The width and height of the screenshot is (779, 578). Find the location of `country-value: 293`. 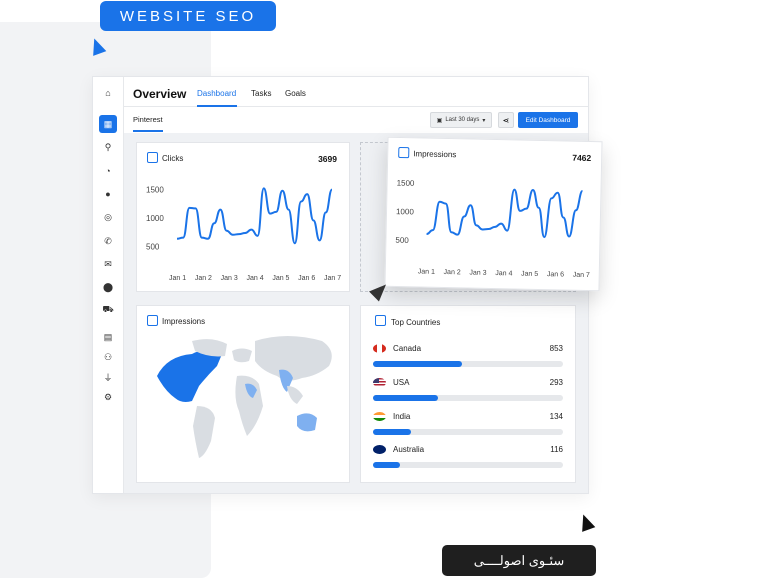

country-value: 293 is located at coordinates (556, 382).